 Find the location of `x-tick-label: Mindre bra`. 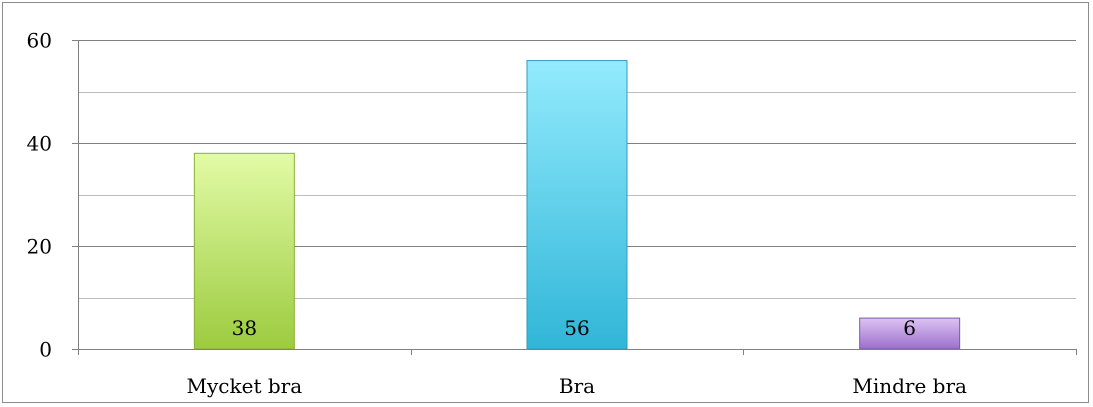

x-tick-label: Mindre bra is located at coordinates (909, 386).